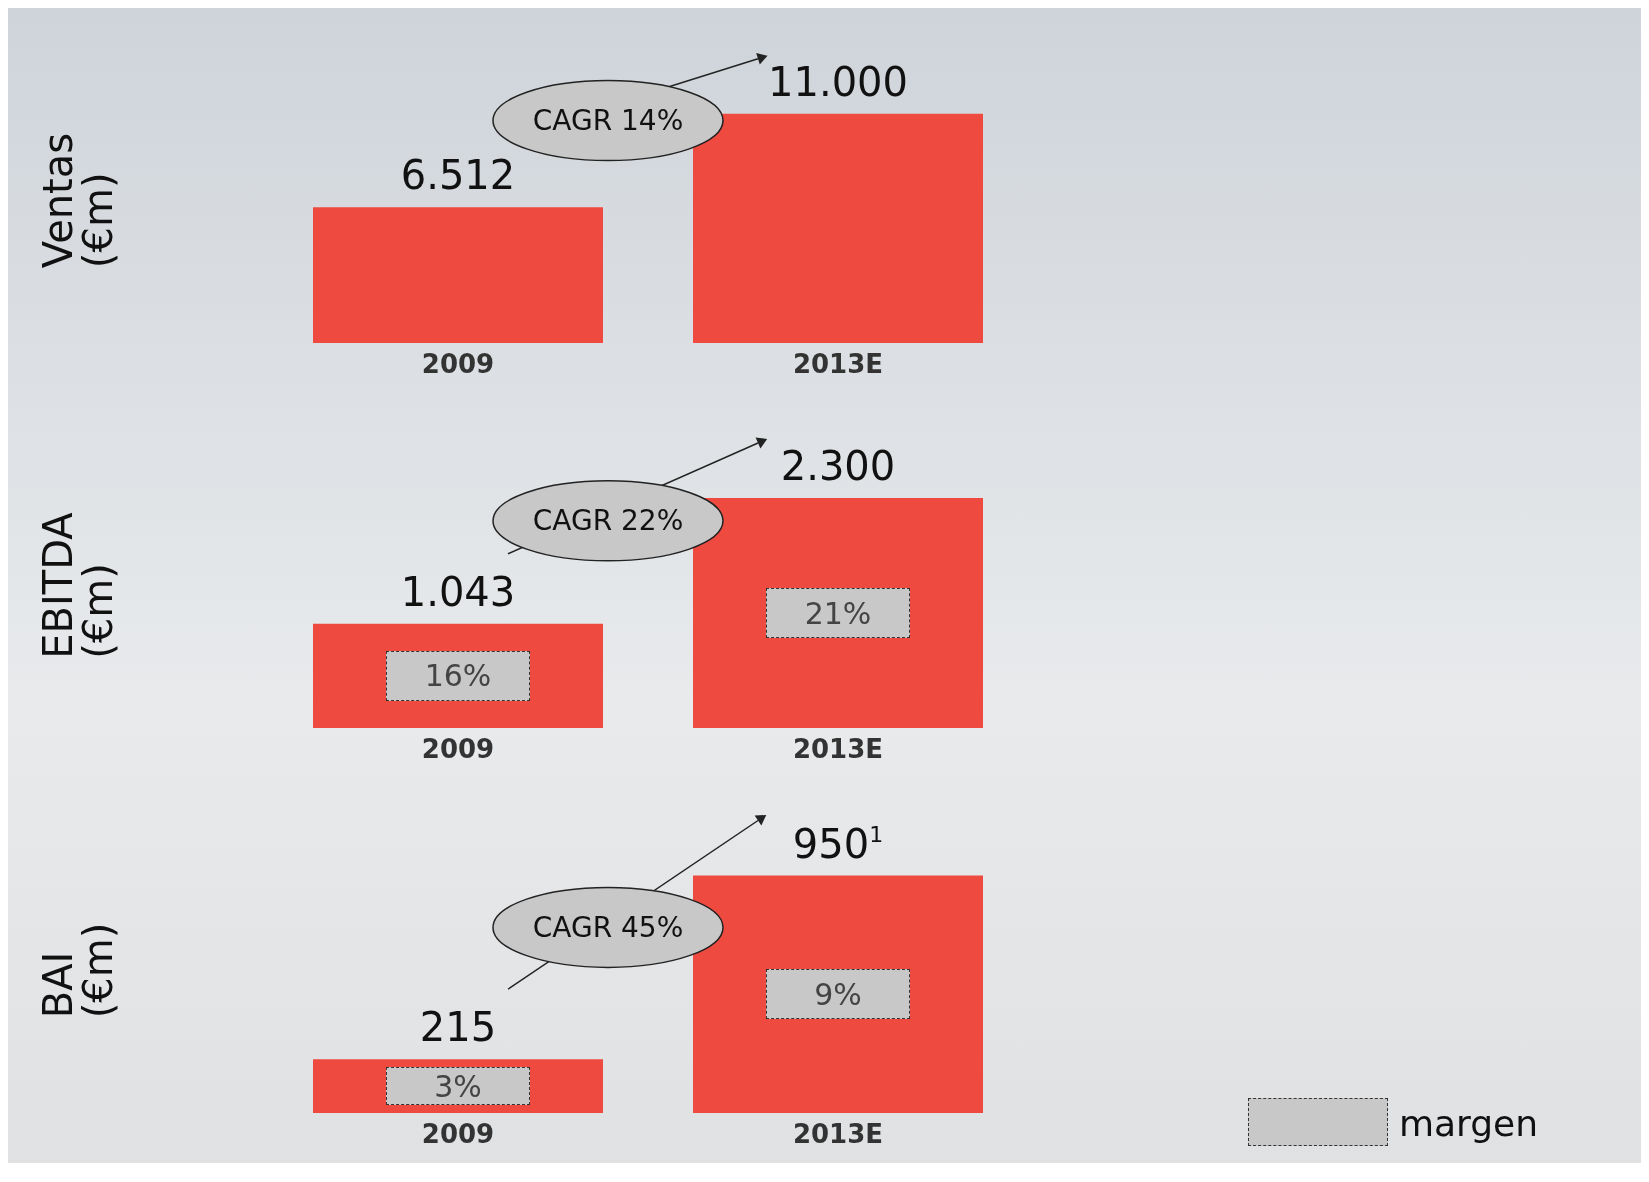  What do you see at coordinates (78, 970) in the screenshot?
I see `y-axis-title: BAI (€m)` at bounding box center [78, 970].